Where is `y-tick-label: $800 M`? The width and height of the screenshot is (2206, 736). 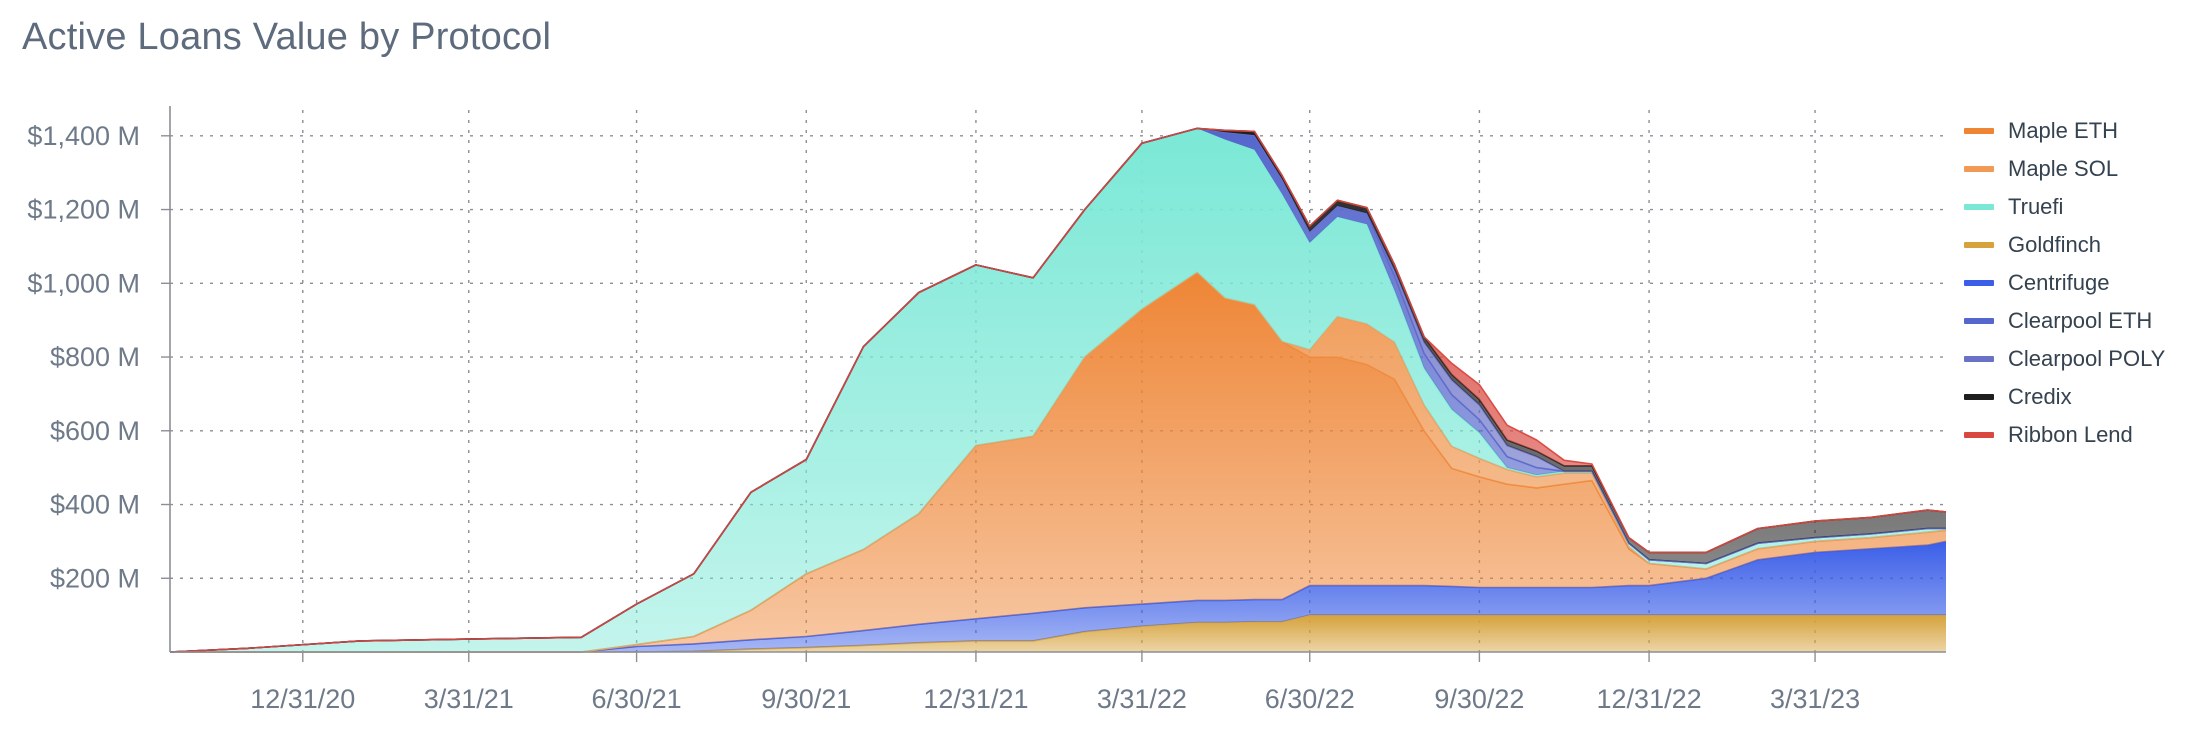
y-tick-label: $800 M is located at coordinates (95, 357).